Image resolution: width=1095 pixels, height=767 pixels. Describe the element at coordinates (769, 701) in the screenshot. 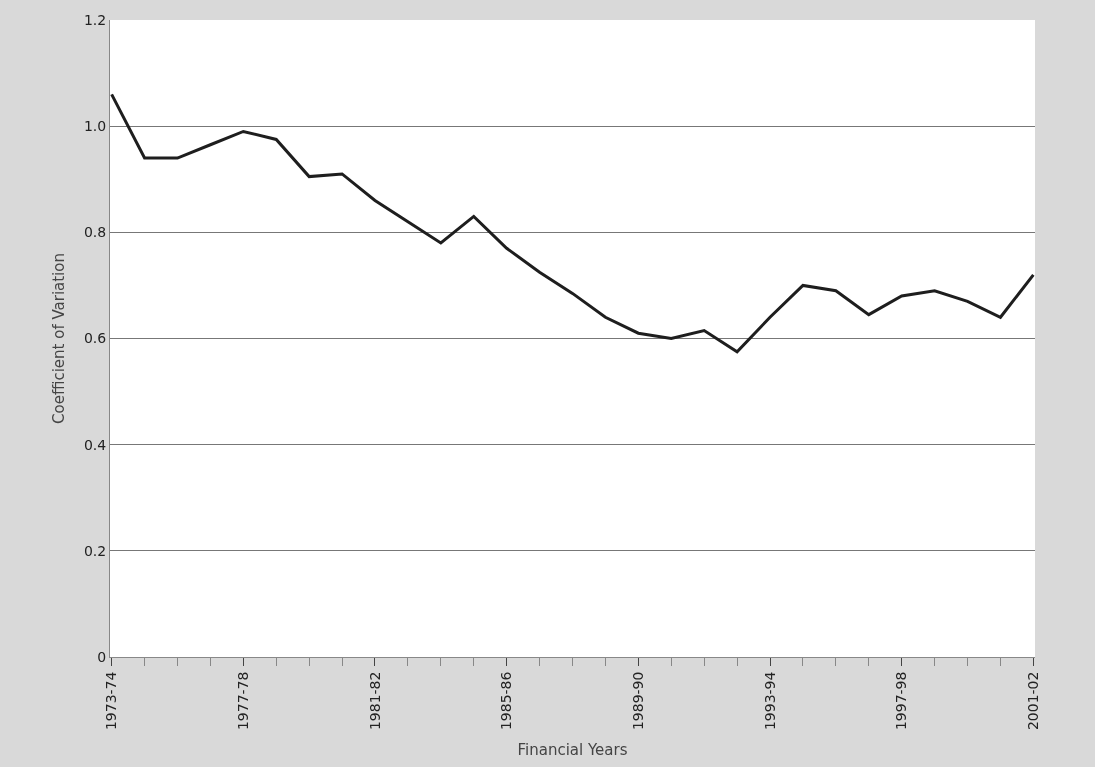

I see `x-tick-label: 1993-94` at that location.